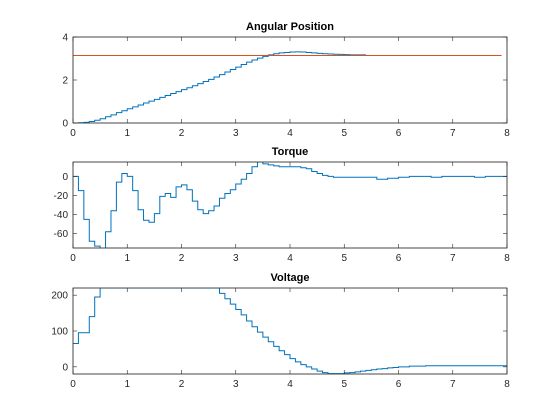 The image size is (560, 420). Describe the element at coordinates (61, 234) in the screenshot. I see `torque-y-tick-label: -60` at that location.